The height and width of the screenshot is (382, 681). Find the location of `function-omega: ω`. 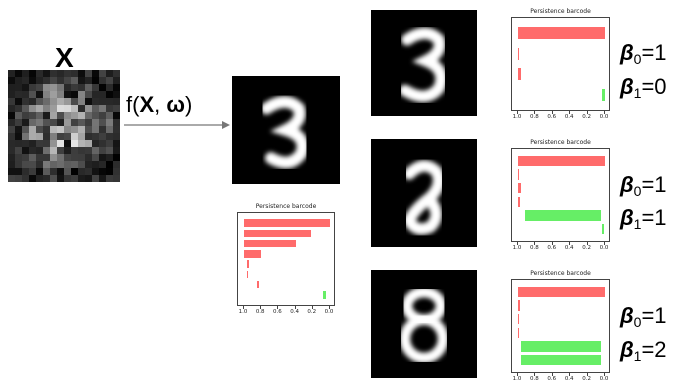

function-omega: ω is located at coordinates (175, 104).